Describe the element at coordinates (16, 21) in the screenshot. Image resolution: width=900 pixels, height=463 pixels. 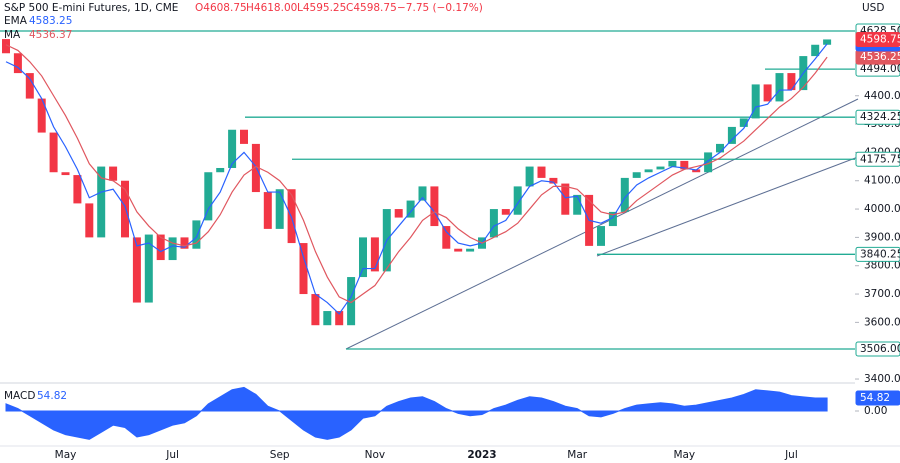
I see `ema-name: EMA` at that location.